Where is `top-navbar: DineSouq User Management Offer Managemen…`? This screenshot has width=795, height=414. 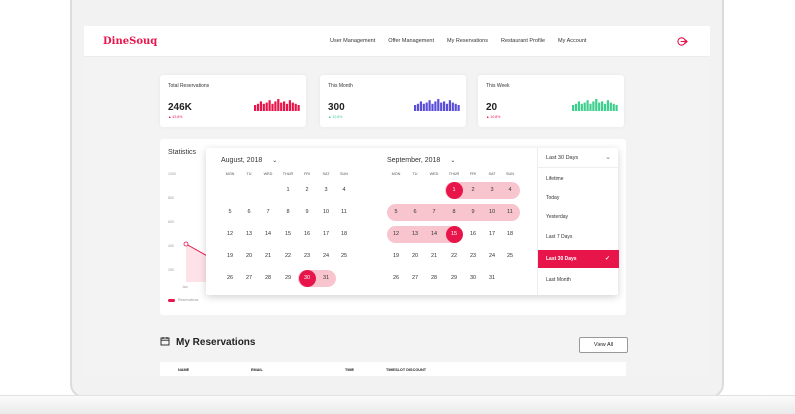 top-navbar: DineSouq User Management Offer Managemen… is located at coordinates (397, 41).